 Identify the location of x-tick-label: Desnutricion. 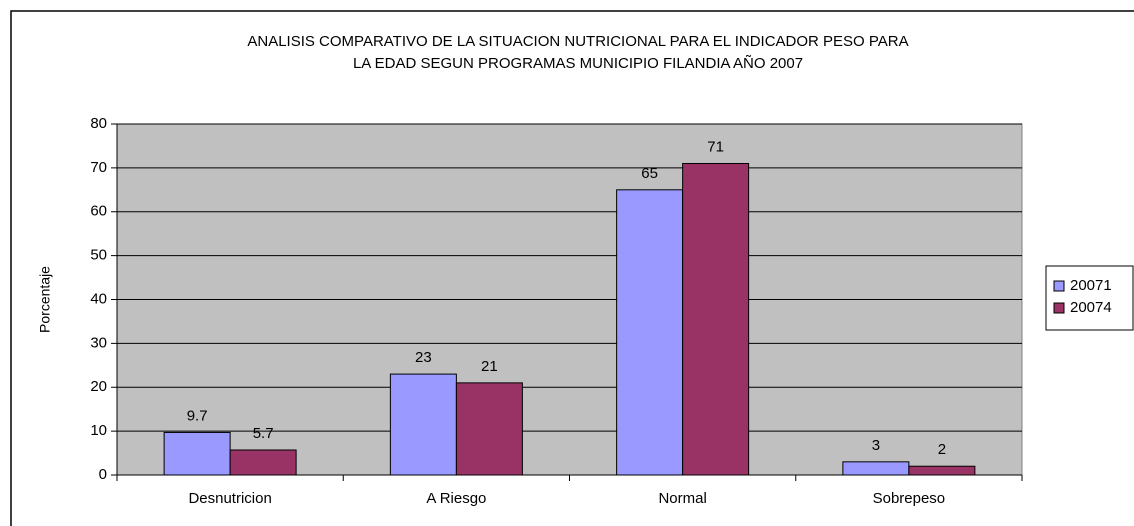
(229, 498).